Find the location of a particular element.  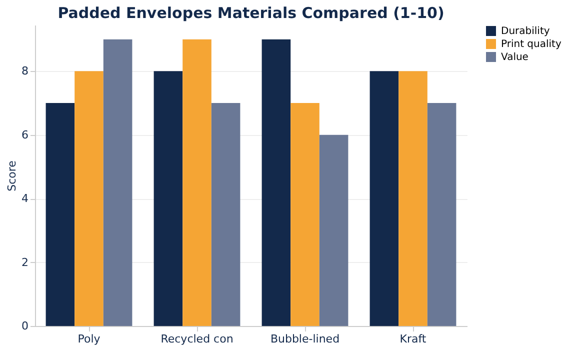

y-axis-title: Score is located at coordinates (12, 176).